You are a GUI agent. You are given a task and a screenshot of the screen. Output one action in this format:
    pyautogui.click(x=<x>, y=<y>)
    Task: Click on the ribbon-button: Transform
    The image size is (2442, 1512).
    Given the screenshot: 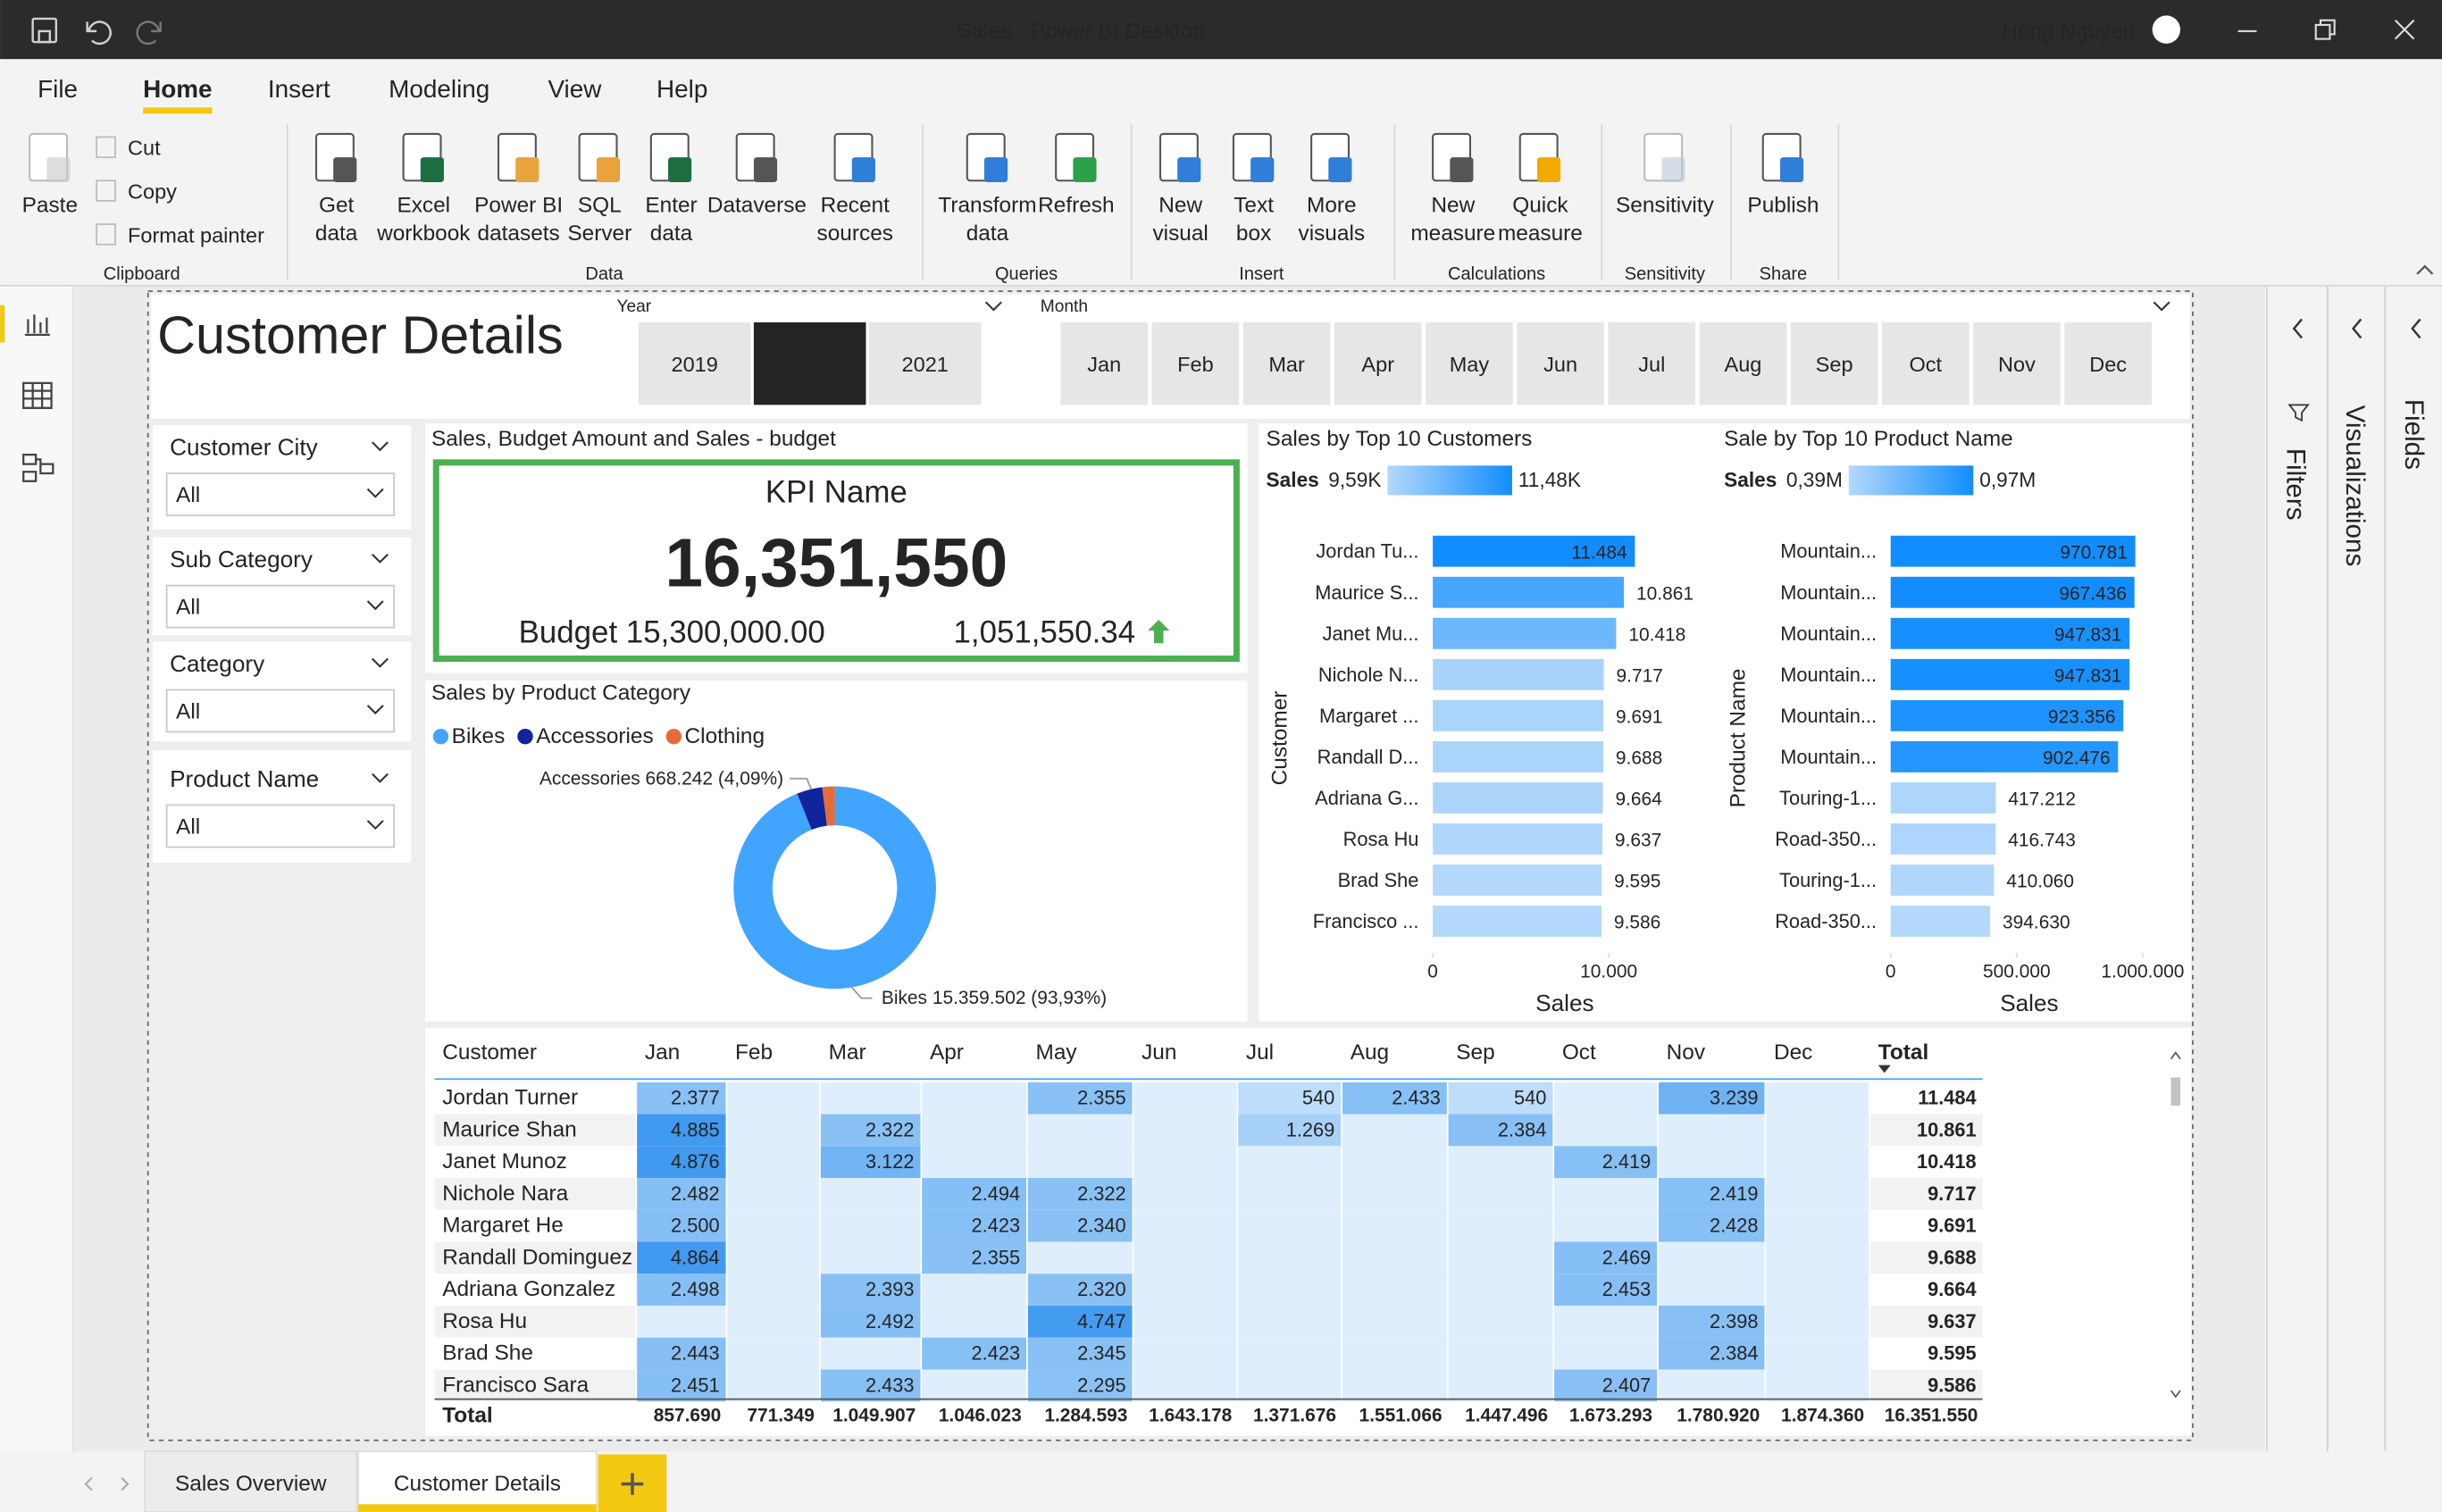 What is the action you would take?
    pyautogui.click(x=987, y=206)
    